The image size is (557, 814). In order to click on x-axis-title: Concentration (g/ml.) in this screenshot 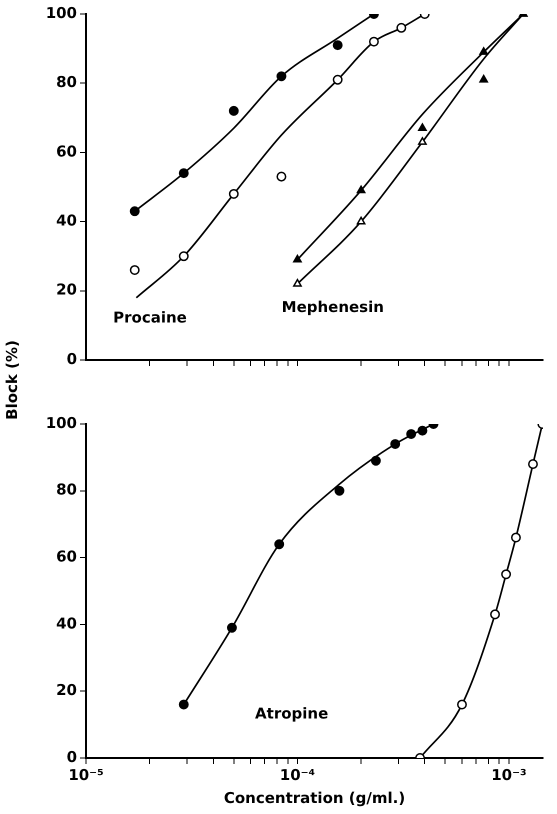, I will do `click(315, 797)`.